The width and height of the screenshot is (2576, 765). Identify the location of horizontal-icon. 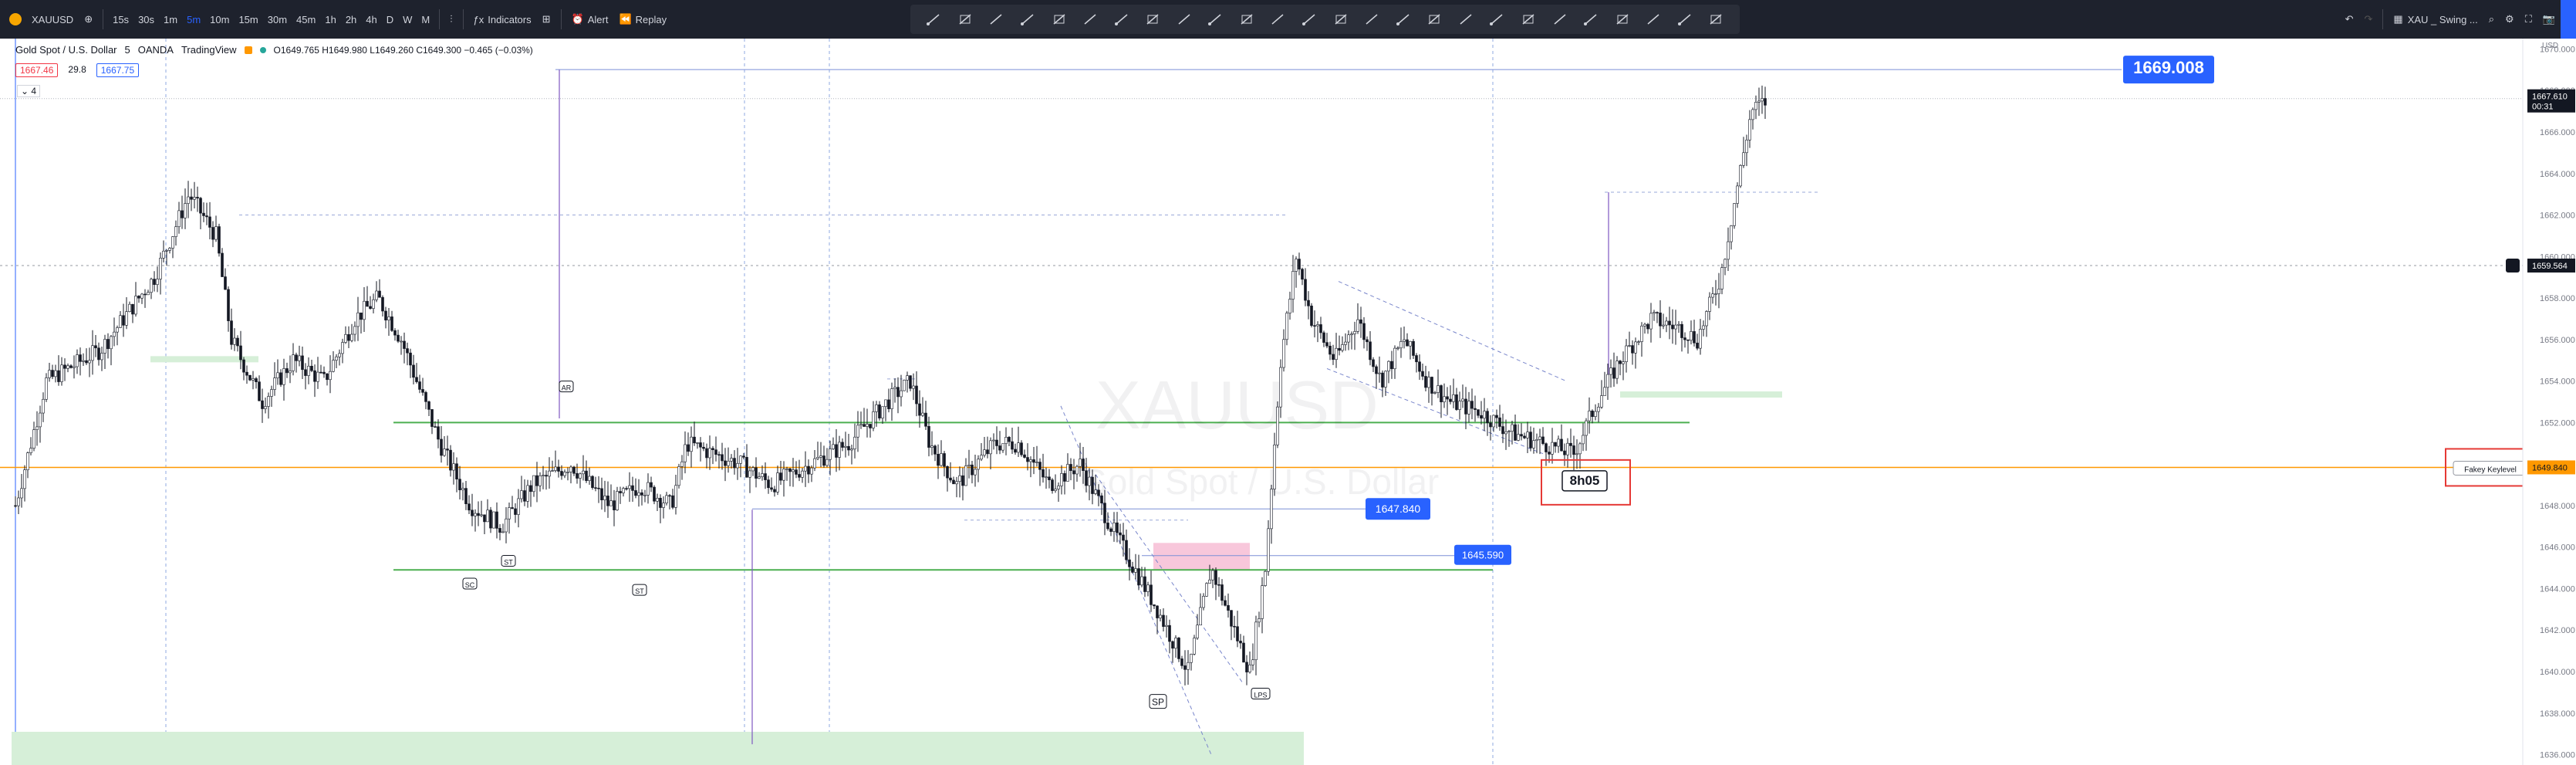
(1591, 19).